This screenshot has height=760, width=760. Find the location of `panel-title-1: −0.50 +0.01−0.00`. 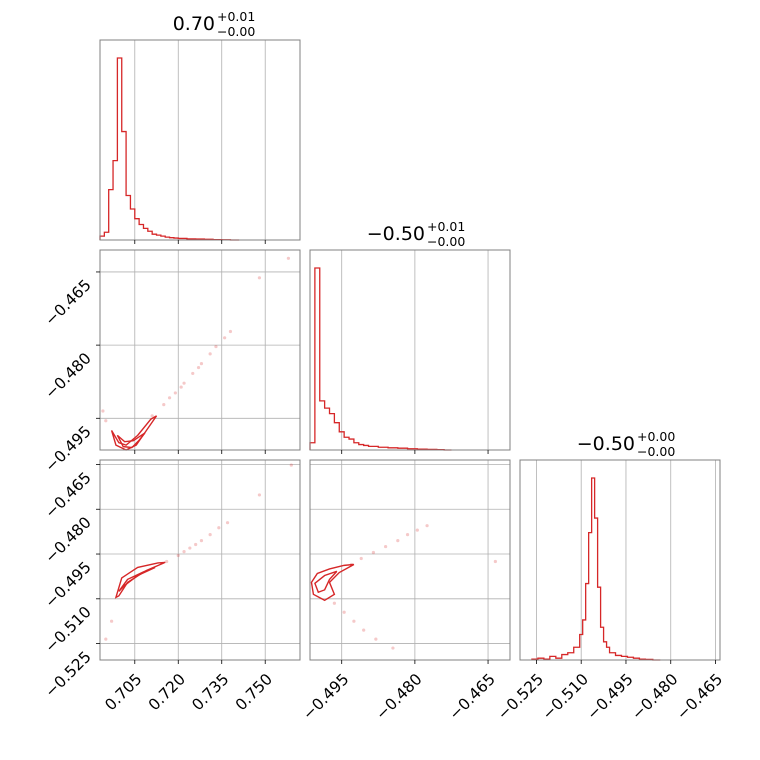

panel-title-1: −0.50 +0.01−0.00 is located at coordinates (416, 234).